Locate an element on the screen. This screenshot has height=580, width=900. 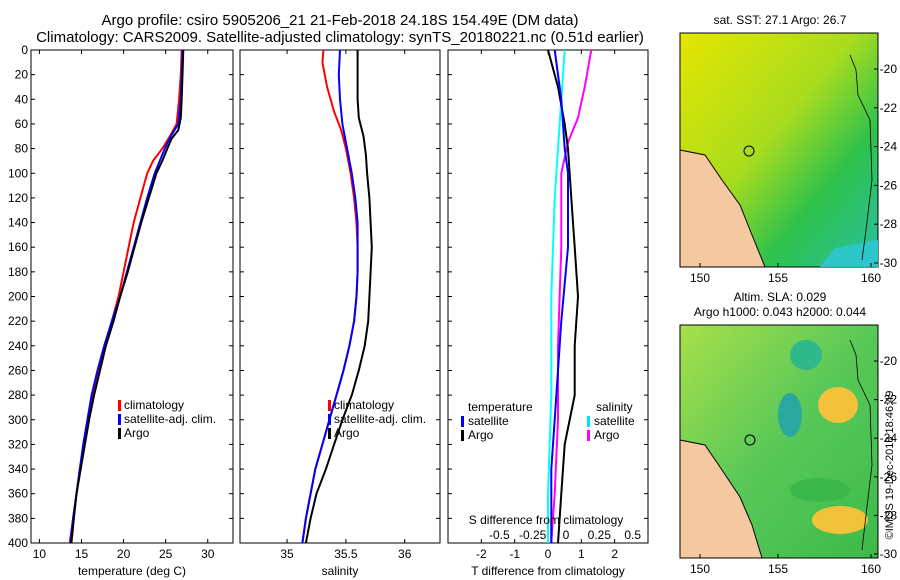
x-tick-label: 35 is located at coordinates (287, 554).